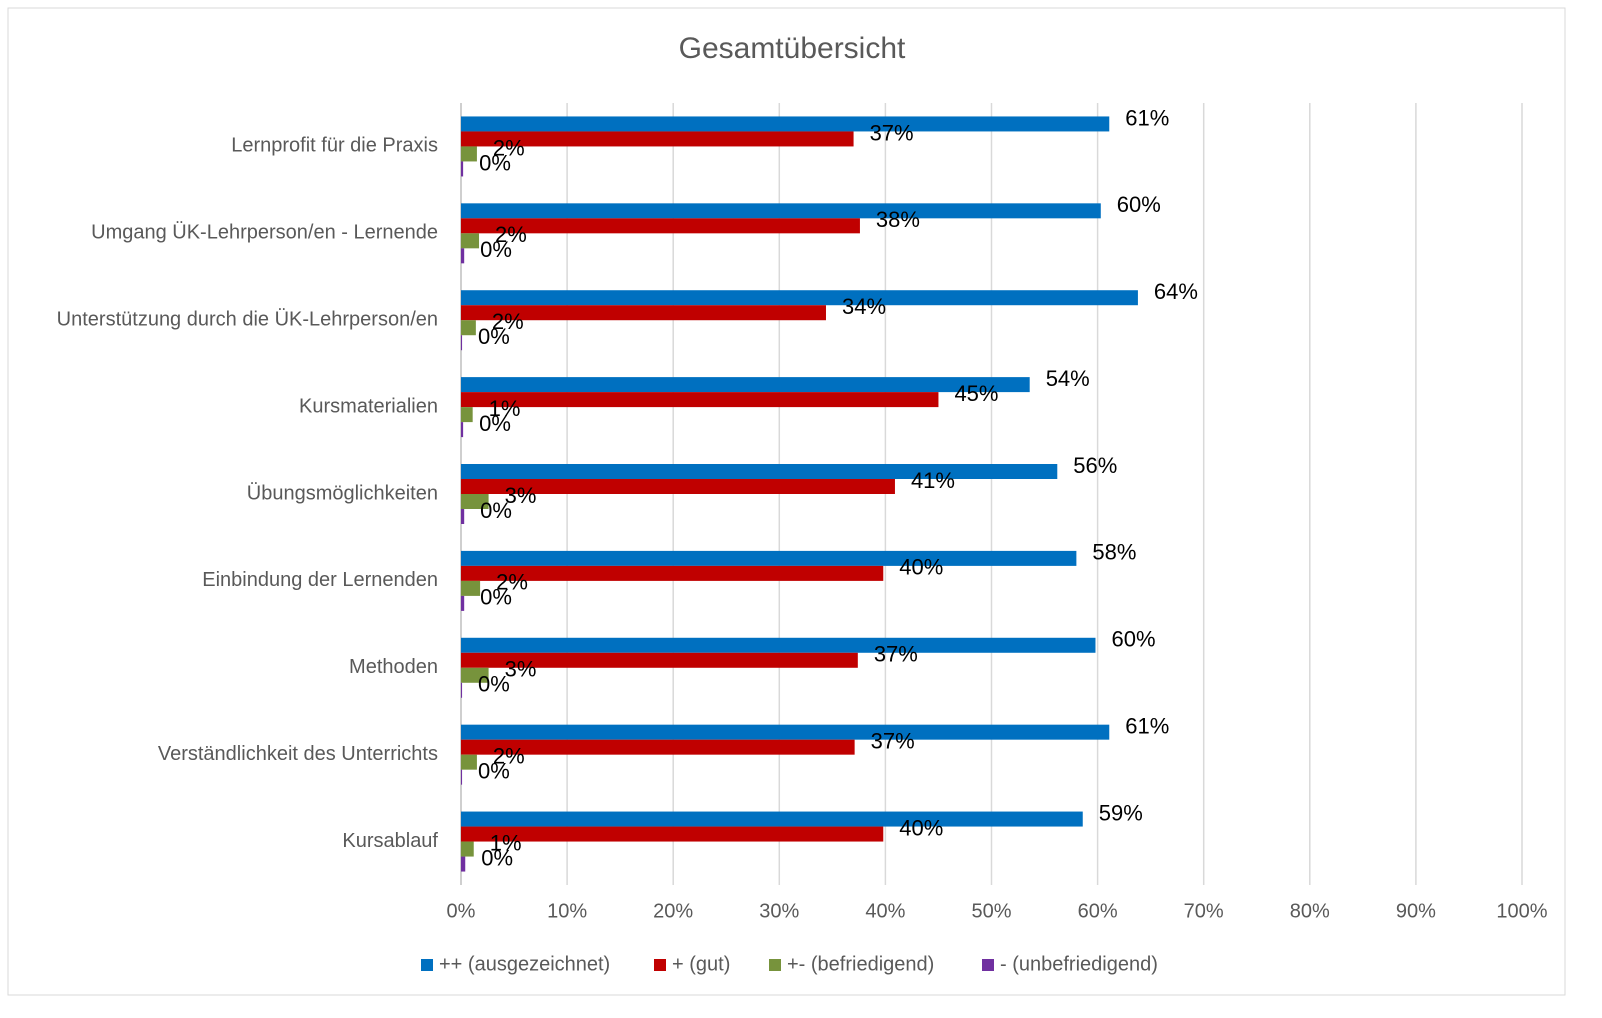 Image resolution: width=1602 pixels, height=1018 pixels. Describe the element at coordinates (1416, 911) in the screenshot. I see `x-tick-label: 90%` at that location.